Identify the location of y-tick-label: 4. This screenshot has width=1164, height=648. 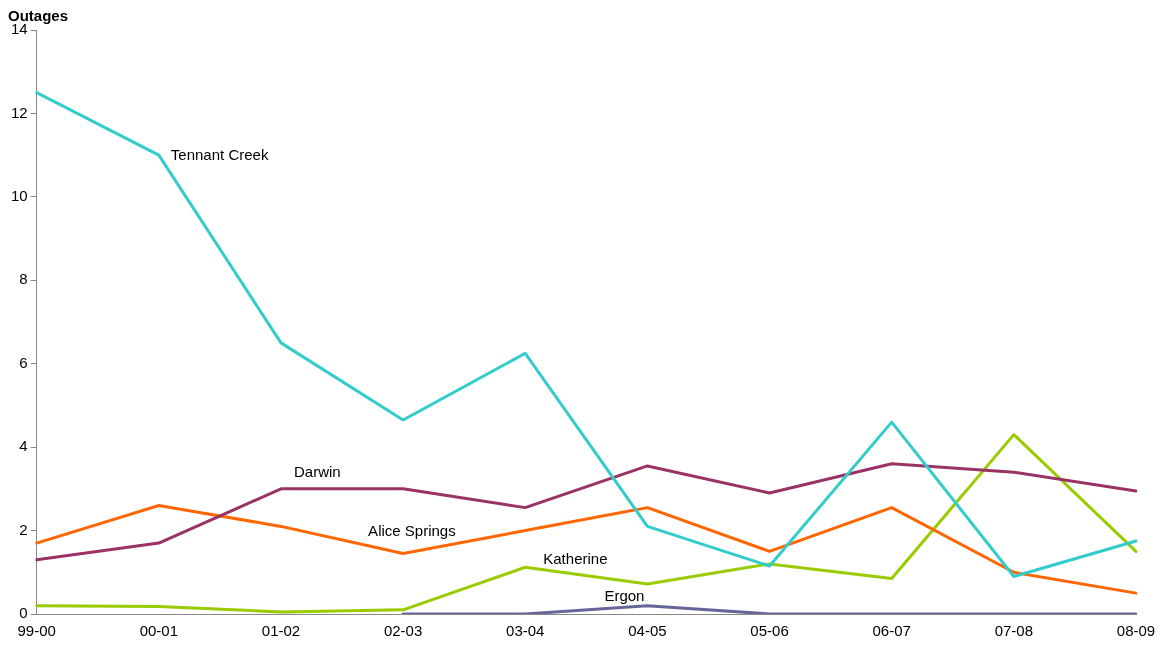
(23, 446).